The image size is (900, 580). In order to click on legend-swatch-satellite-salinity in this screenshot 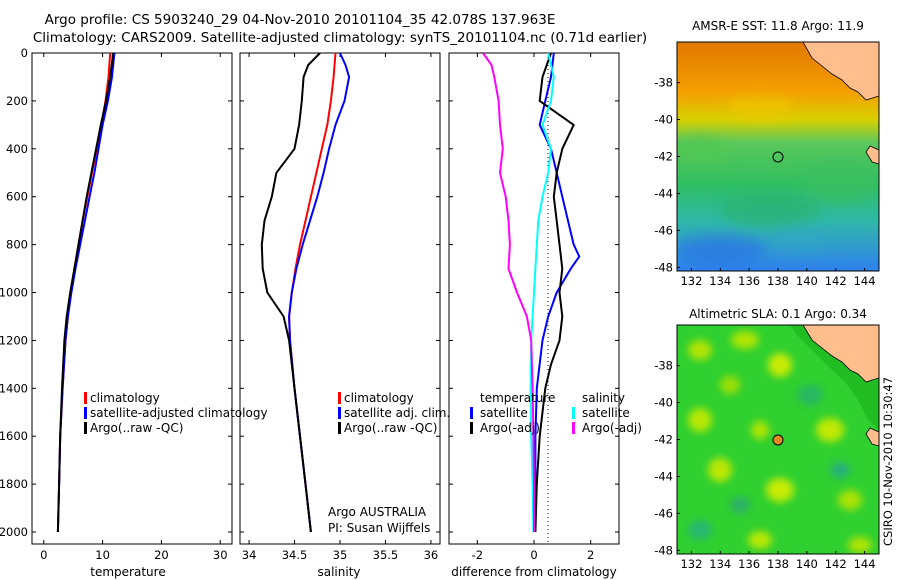, I will do `click(573, 413)`.